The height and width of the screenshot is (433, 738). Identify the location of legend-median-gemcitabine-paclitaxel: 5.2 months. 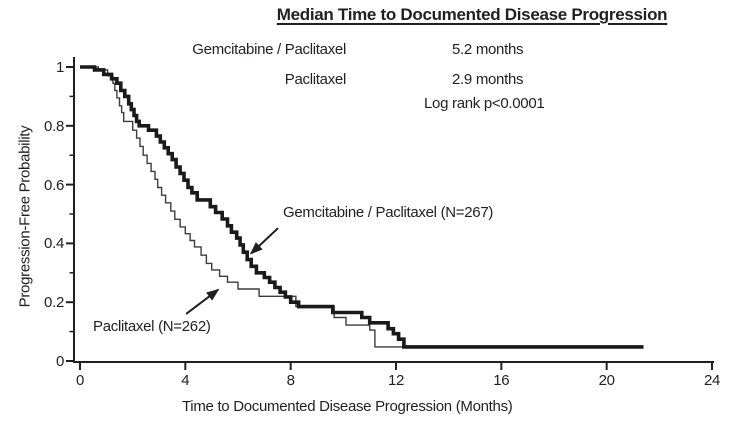
(488, 49).